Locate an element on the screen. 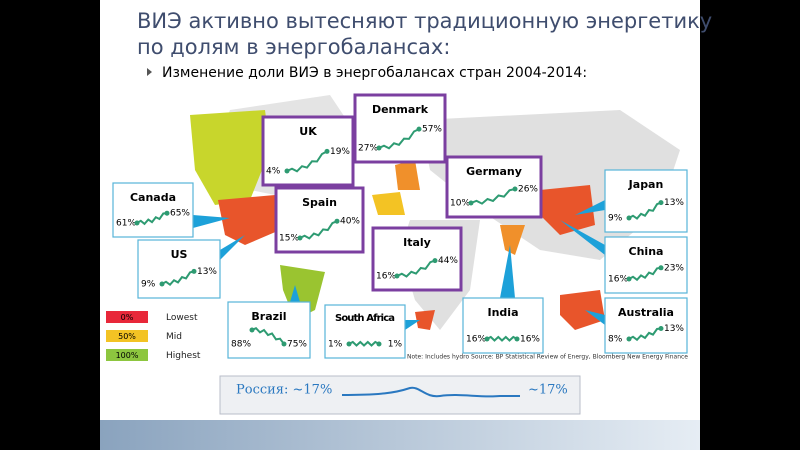 Image resolution: width=800 pixels, height=450 pixels. end-value: 75% is located at coordinates (297, 345).